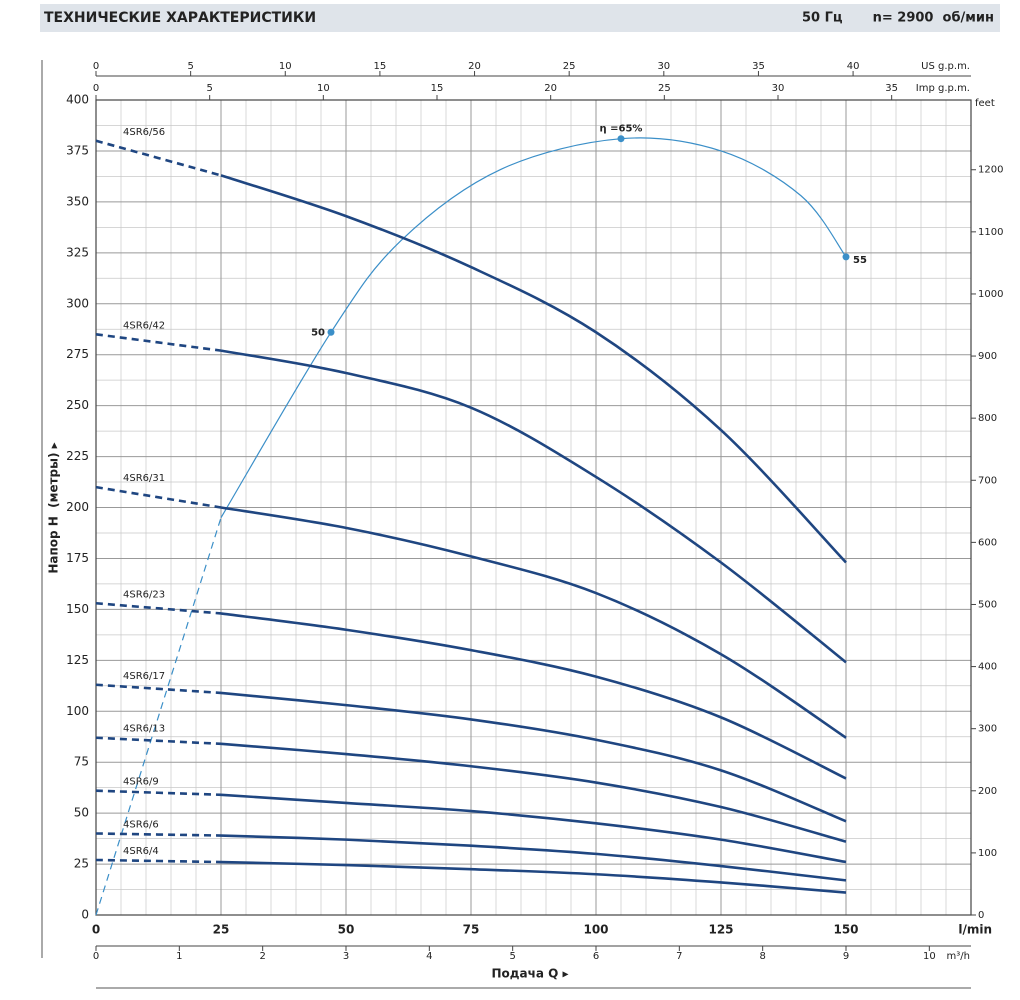 This screenshot has width=1020, height=1000. What do you see at coordinates (77, 201) in the screenshot?
I see `y-tick-label: 350` at bounding box center [77, 201].